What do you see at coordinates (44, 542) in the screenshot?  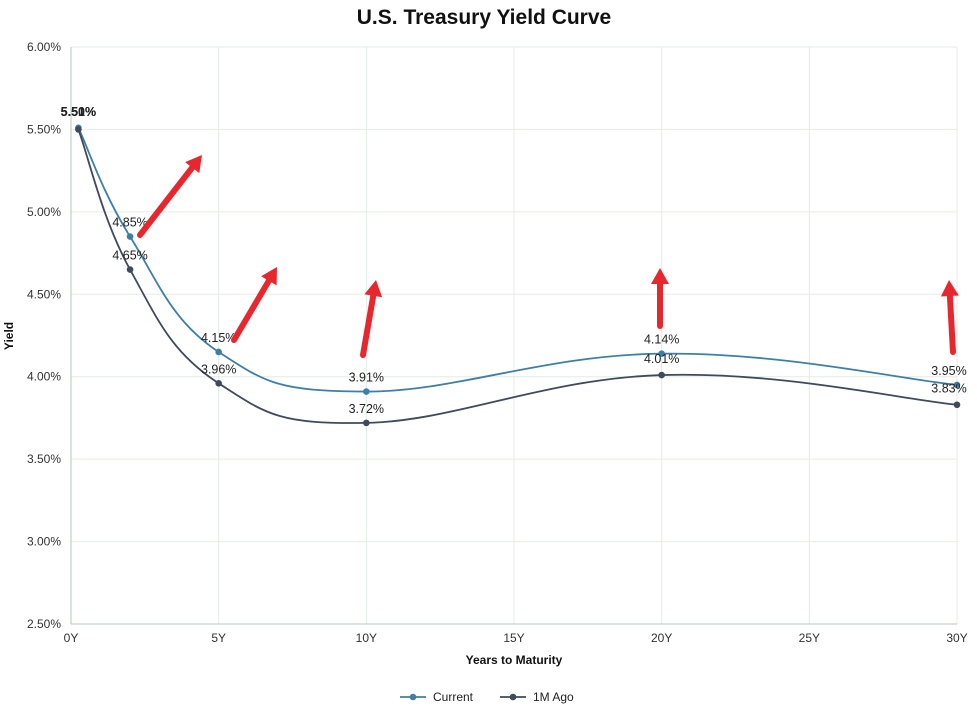 I see `y-tick-label: 3.00%` at bounding box center [44, 542].